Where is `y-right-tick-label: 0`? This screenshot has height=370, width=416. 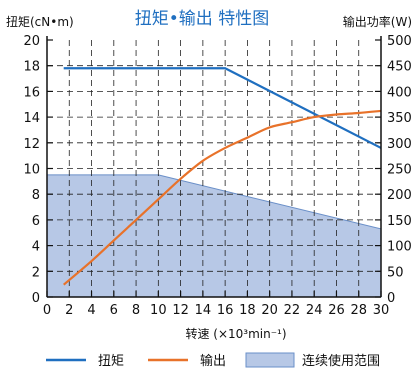
y-right-tick-label: 0 is located at coordinates (391, 298).